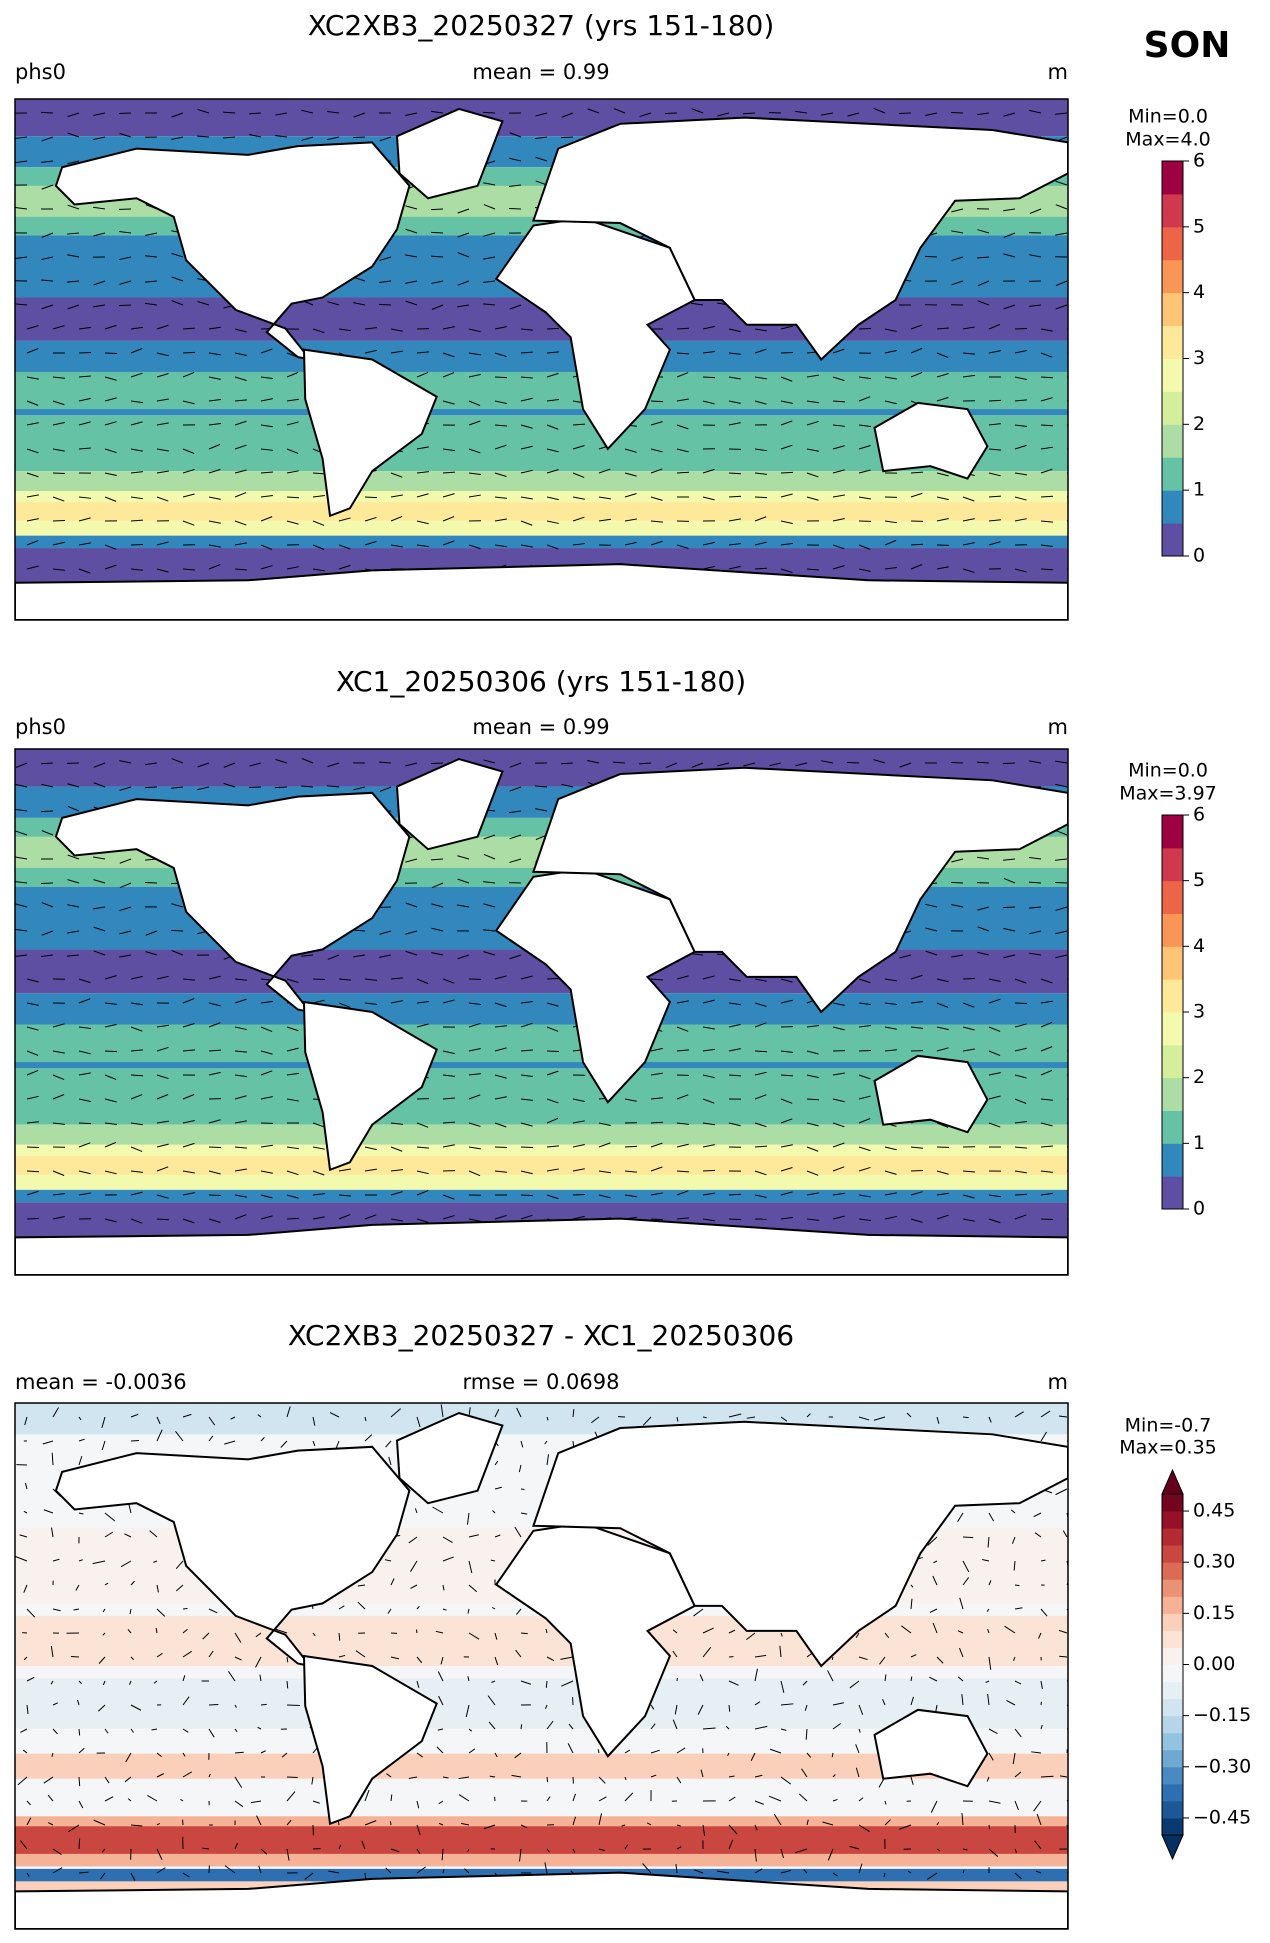 This screenshot has height=1943, width=1270. What do you see at coordinates (1168, 794) in the screenshot?
I see `stat-label: Max=3.97` at bounding box center [1168, 794].